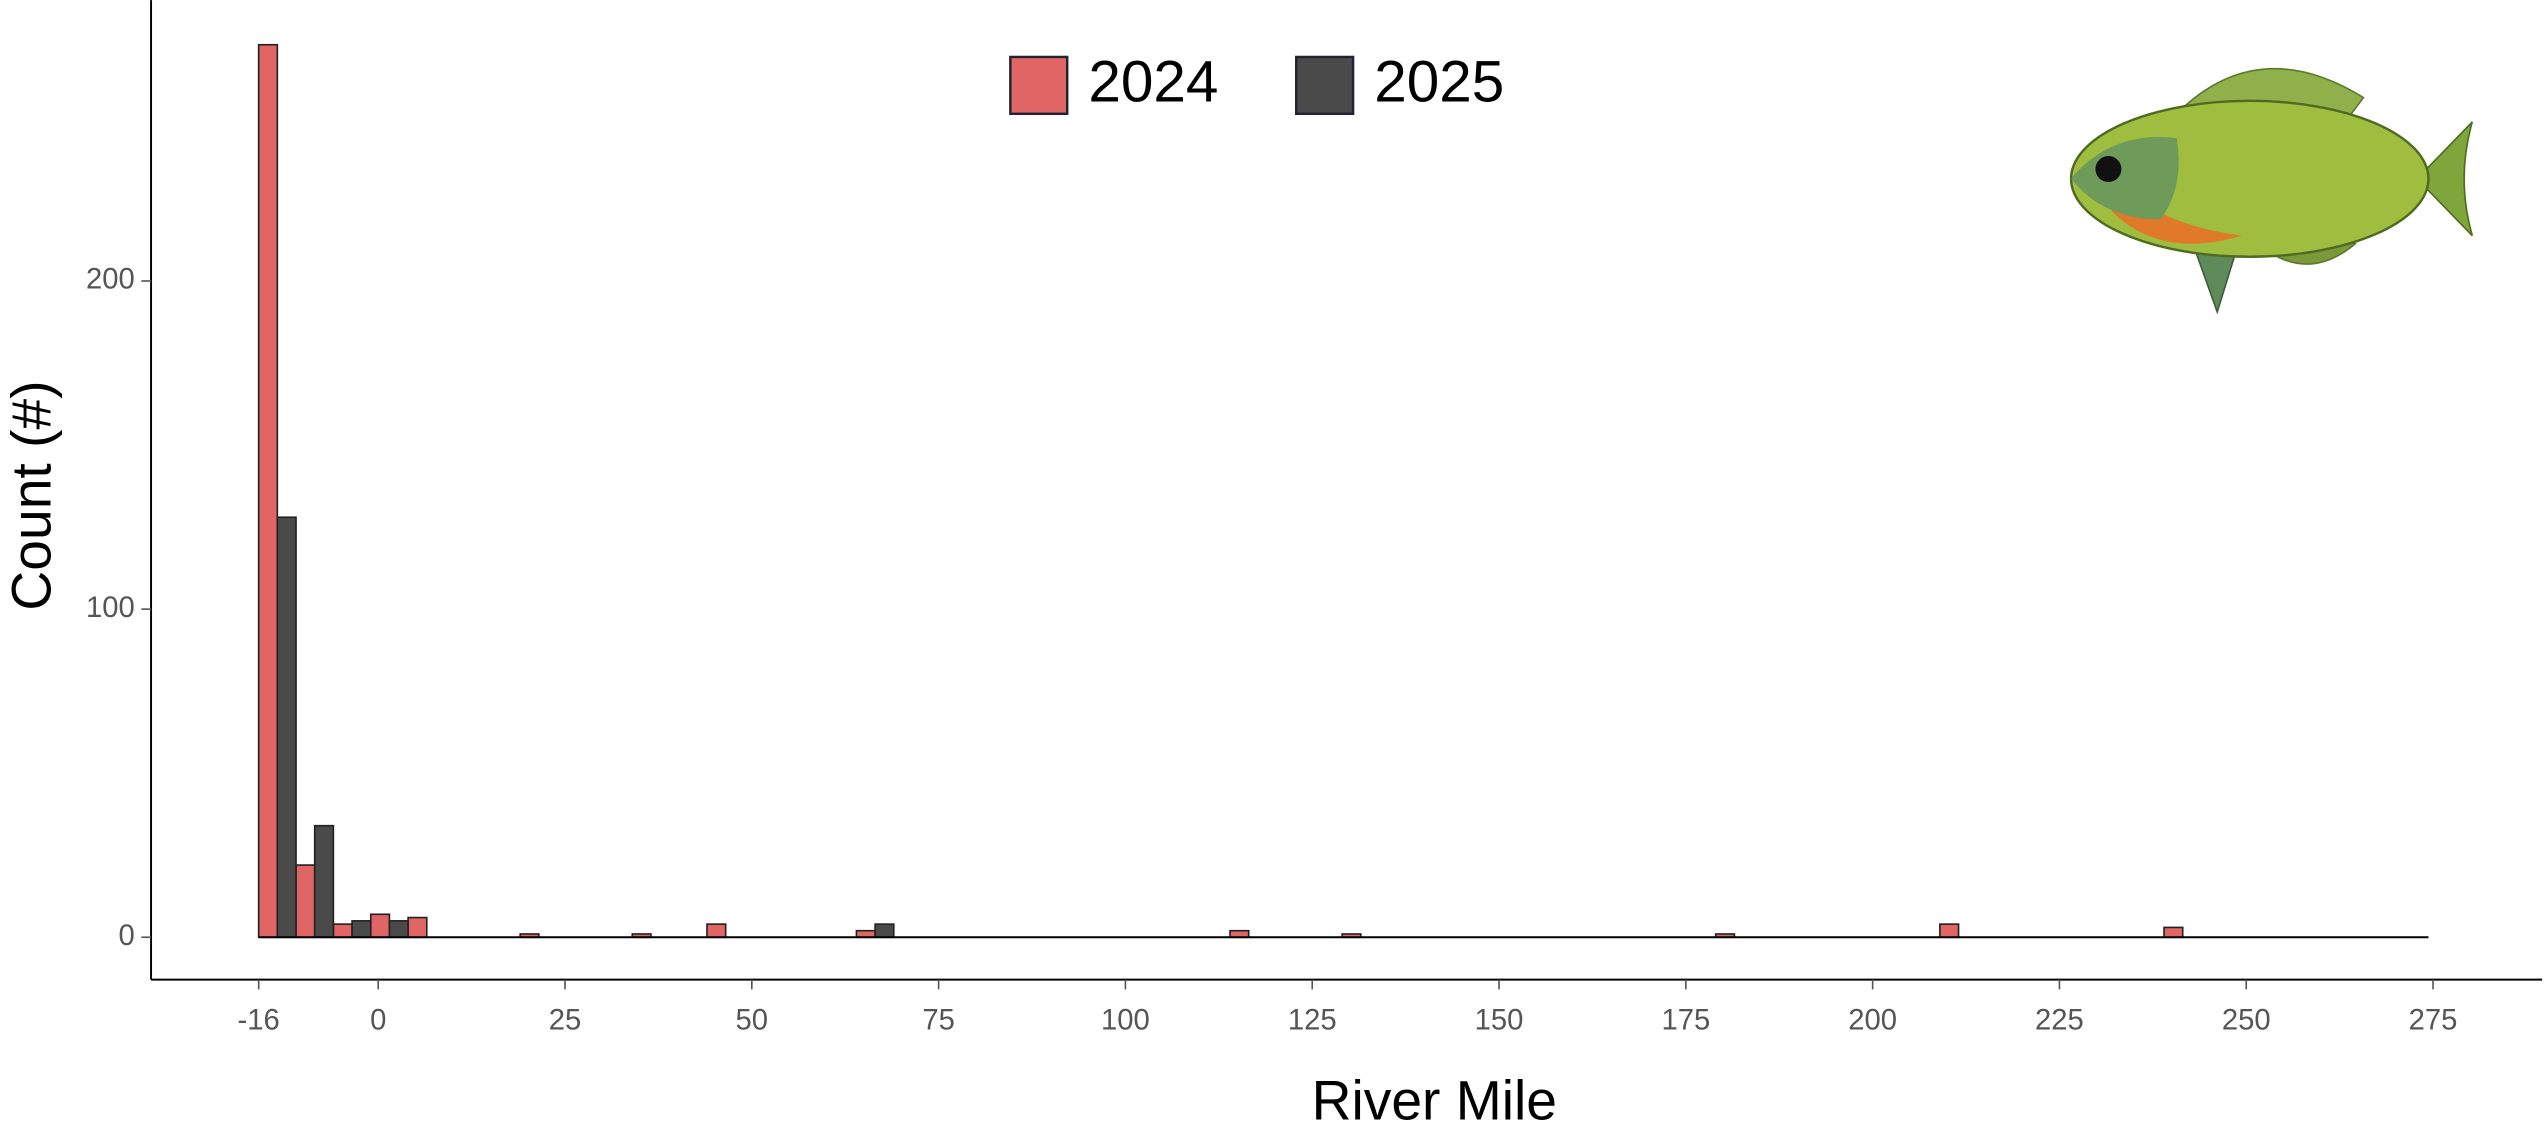 The image size is (2547, 1134). What do you see at coordinates (1153, 82) in the screenshot?
I see `legend-label: 2024` at bounding box center [1153, 82].